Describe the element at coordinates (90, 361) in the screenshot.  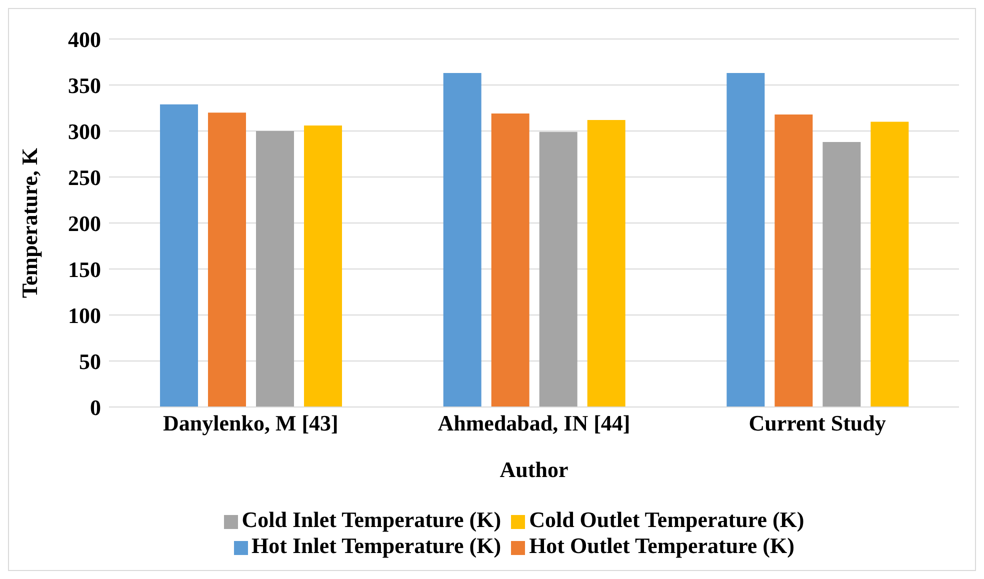
I see `y-tick-label: 50` at that location.